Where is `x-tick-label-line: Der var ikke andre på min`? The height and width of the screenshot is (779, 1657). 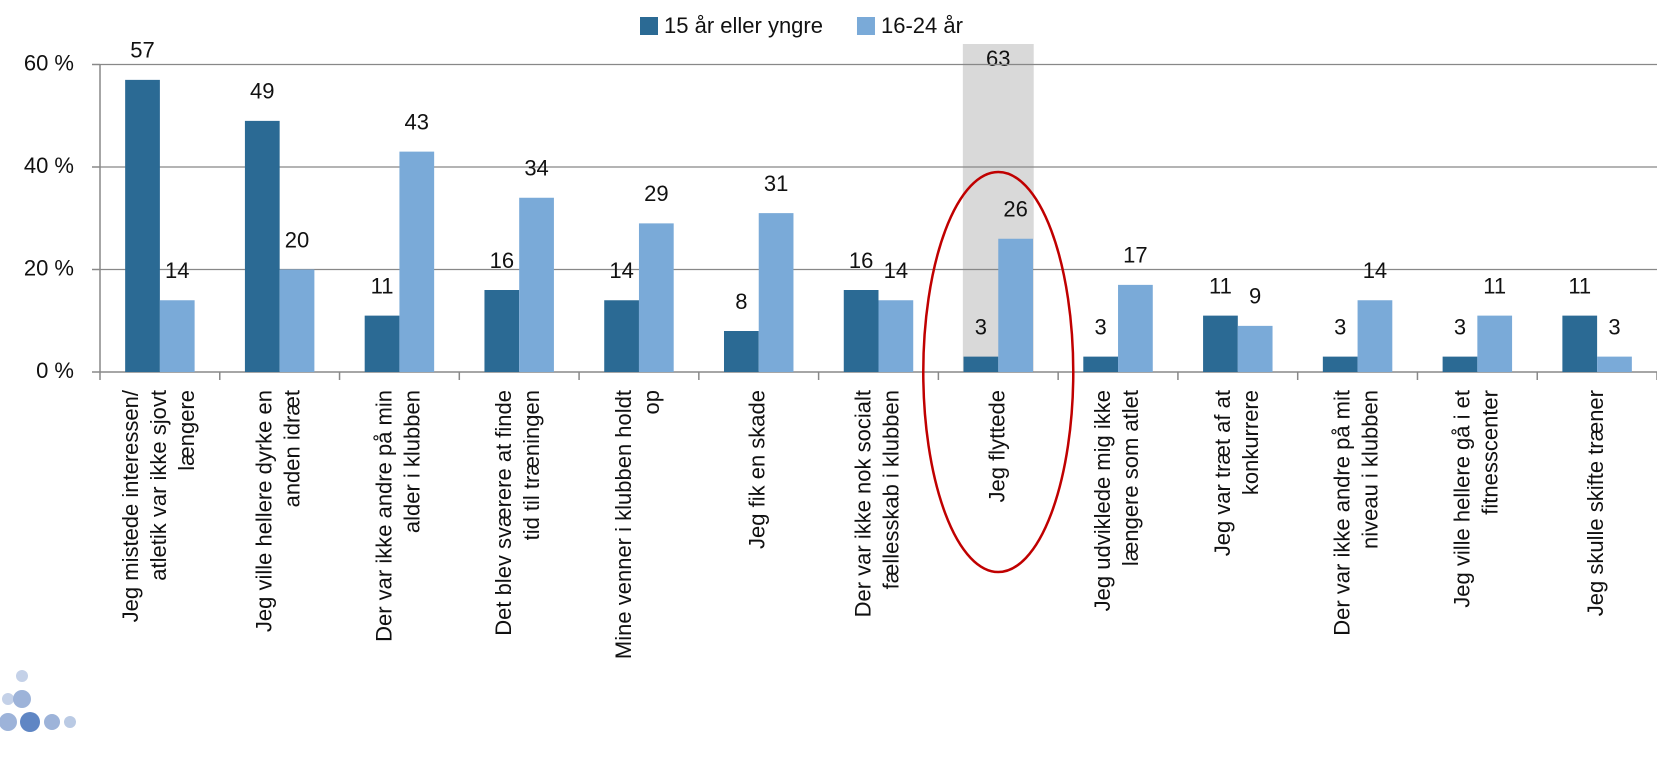 x-tick-label-line: Der var ikke andre på min is located at coordinates (383, 516).